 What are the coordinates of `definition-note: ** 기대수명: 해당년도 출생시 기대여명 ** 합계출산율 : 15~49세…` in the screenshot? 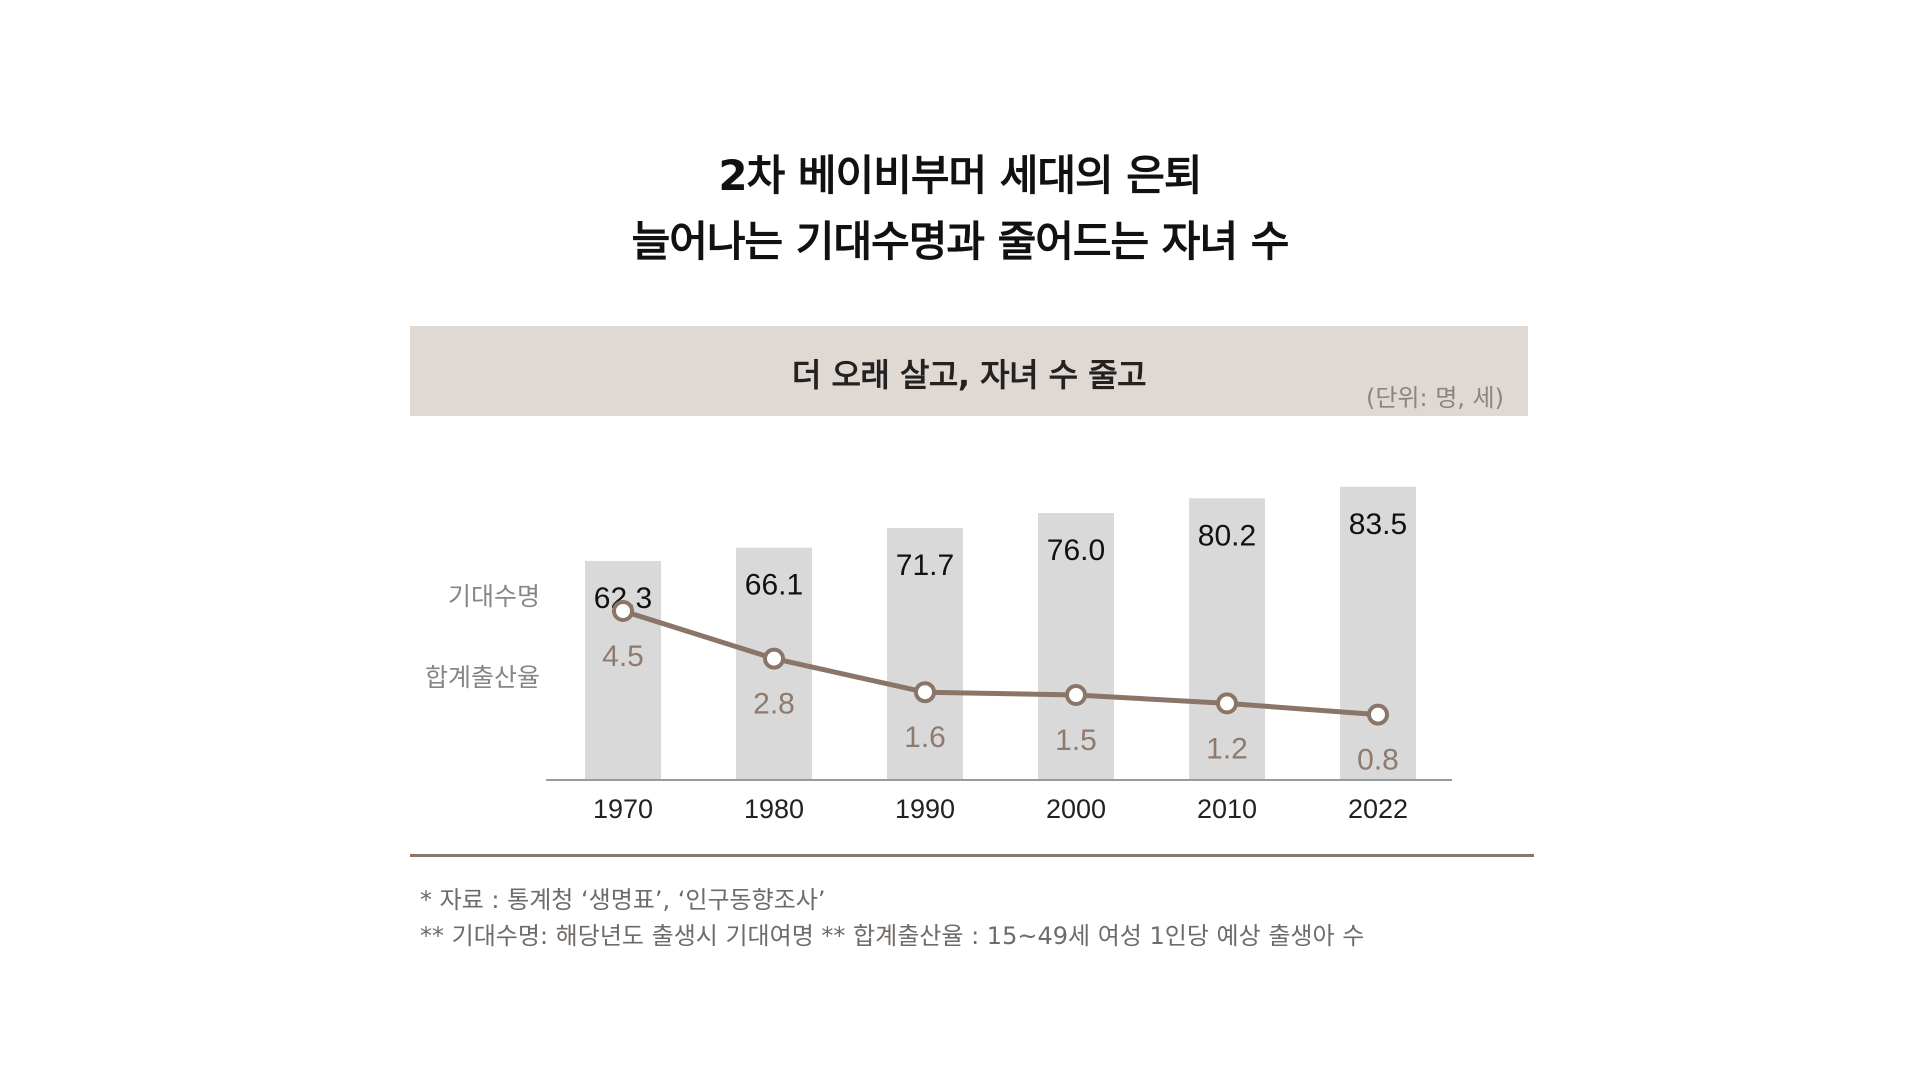 It's located at (892, 936).